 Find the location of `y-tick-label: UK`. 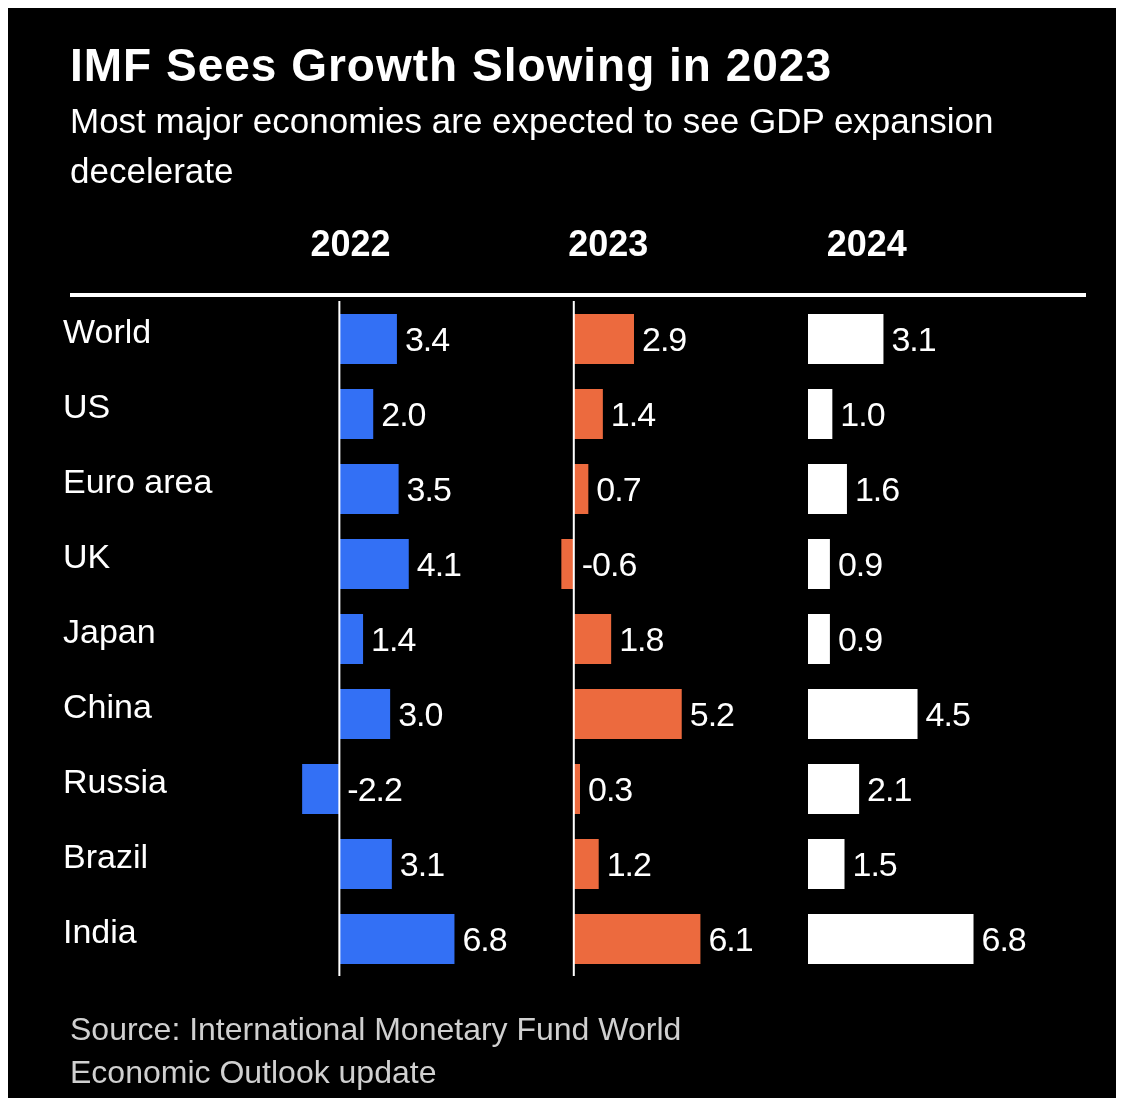

y-tick-label: UK is located at coordinates (87, 556).